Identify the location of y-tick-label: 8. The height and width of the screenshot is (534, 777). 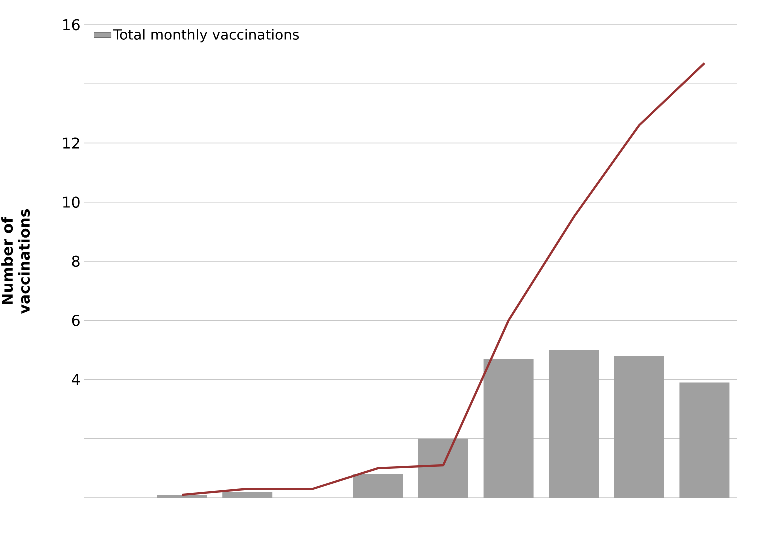
(76, 262).